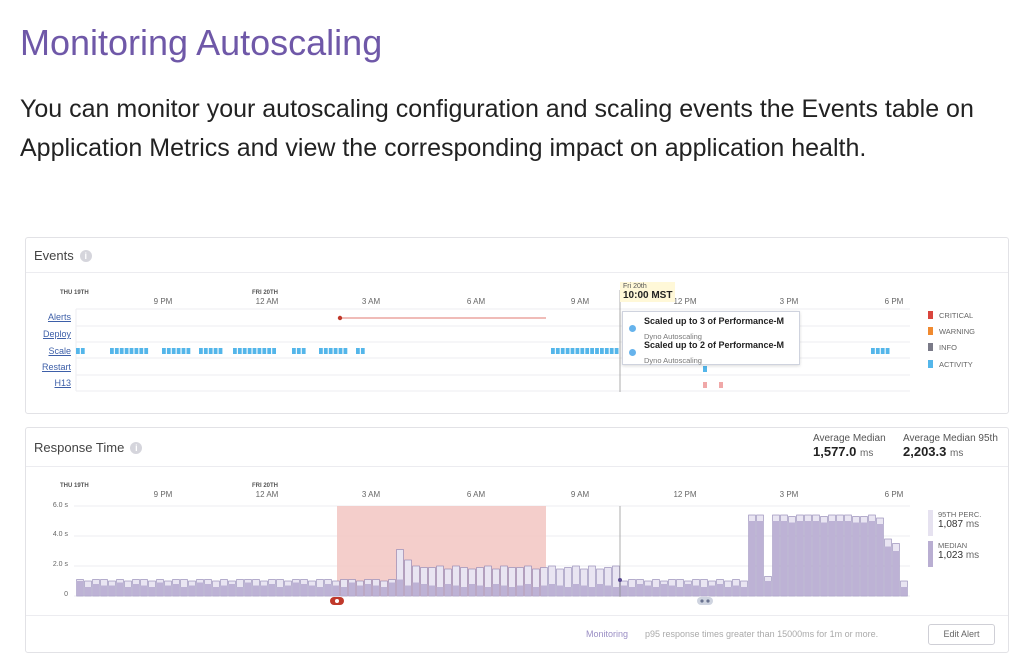 This screenshot has height=668, width=1024. Describe the element at coordinates (835, 451) in the screenshot. I see `stat-value: 1,577.0` at that location.